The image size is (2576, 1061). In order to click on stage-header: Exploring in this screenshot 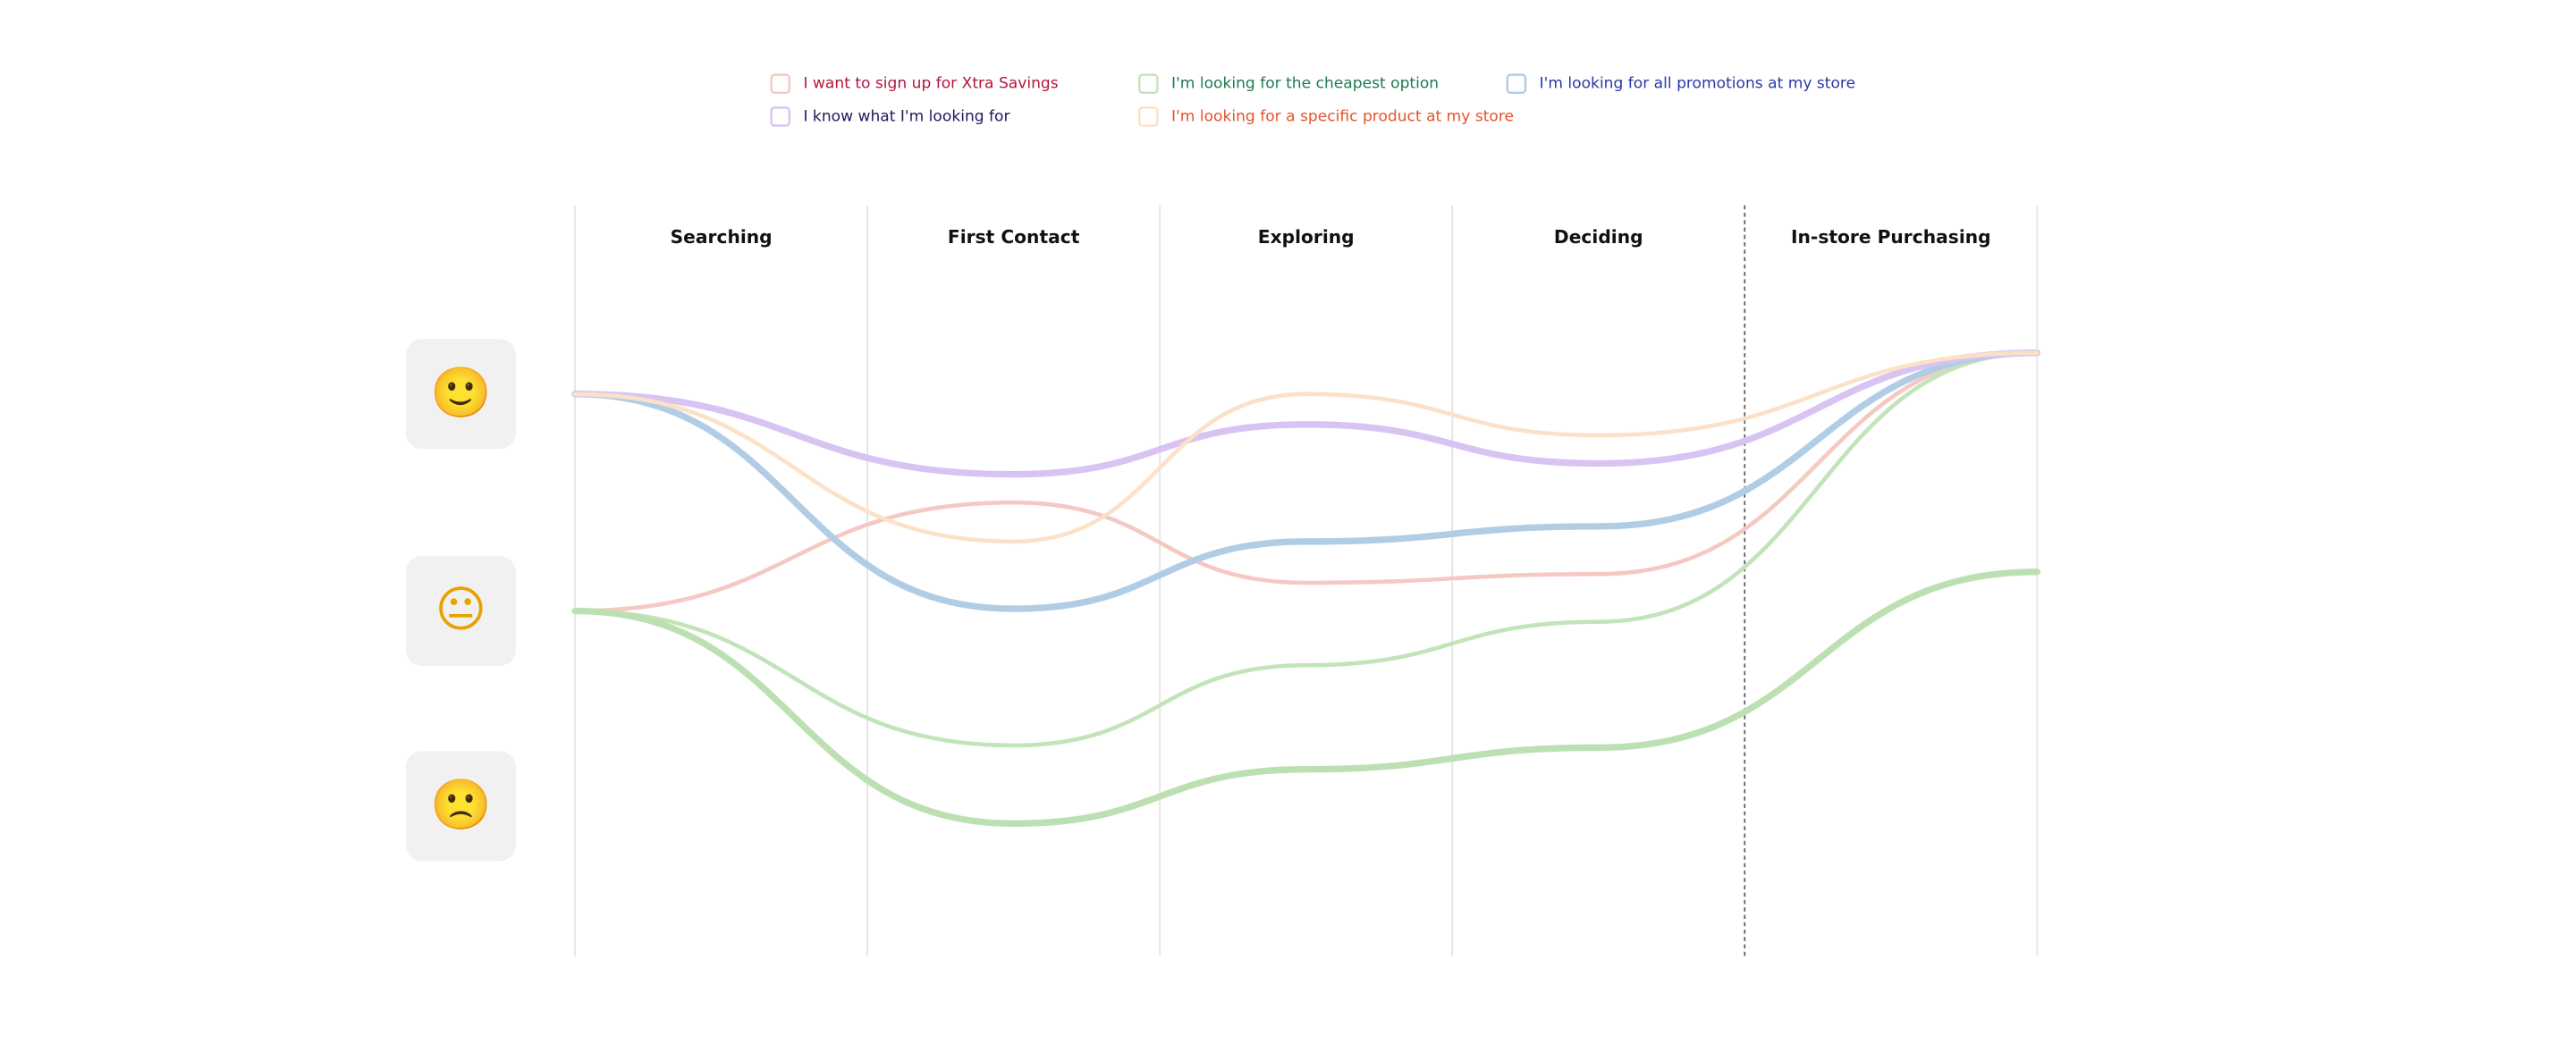, I will do `click(1306, 236)`.